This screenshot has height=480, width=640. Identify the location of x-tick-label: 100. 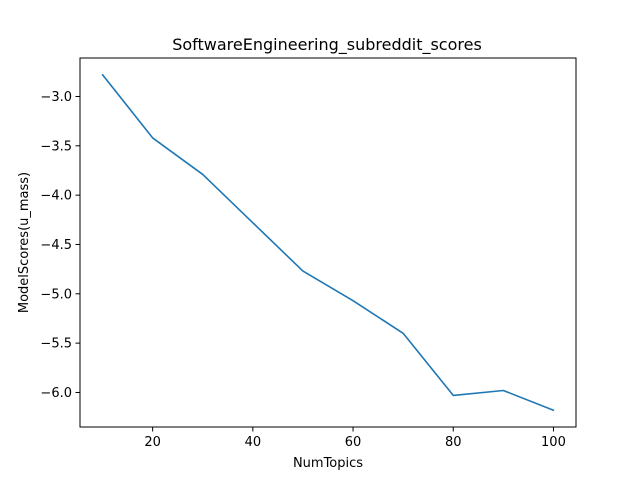
(553, 442).